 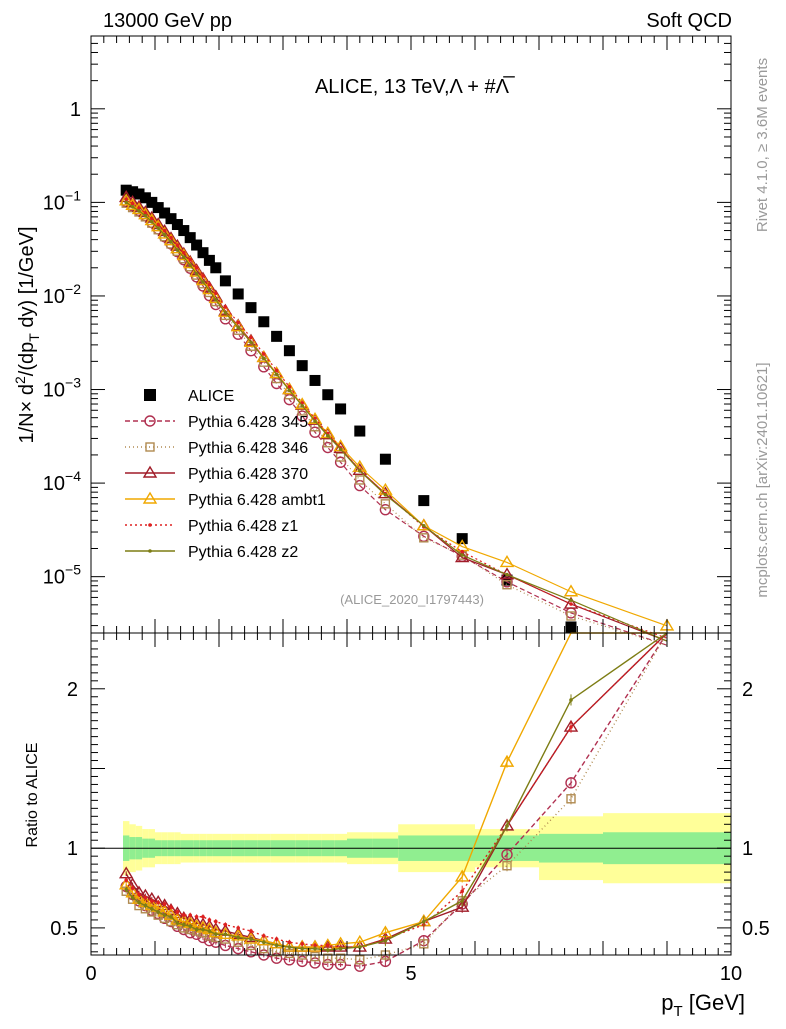 What do you see at coordinates (211, 526) in the screenshot?
I see `legend-entry: Pythia 6.428 z1` at bounding box center [211, 526].